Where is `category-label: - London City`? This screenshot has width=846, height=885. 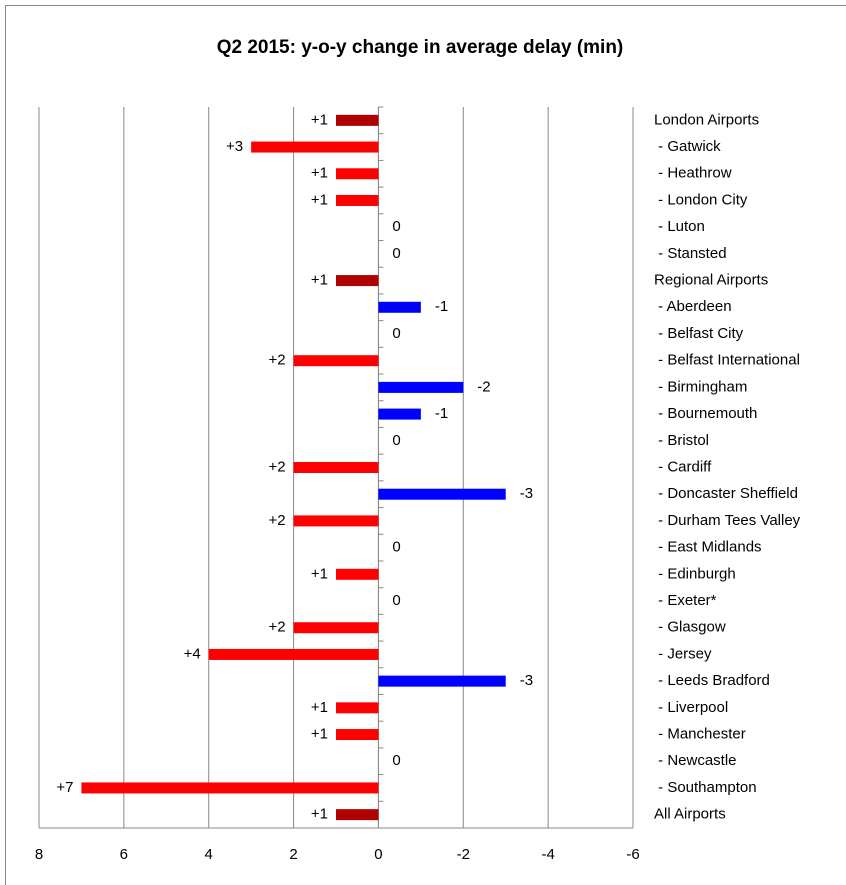
category-label: - London City is located at coordinates (701, 199).